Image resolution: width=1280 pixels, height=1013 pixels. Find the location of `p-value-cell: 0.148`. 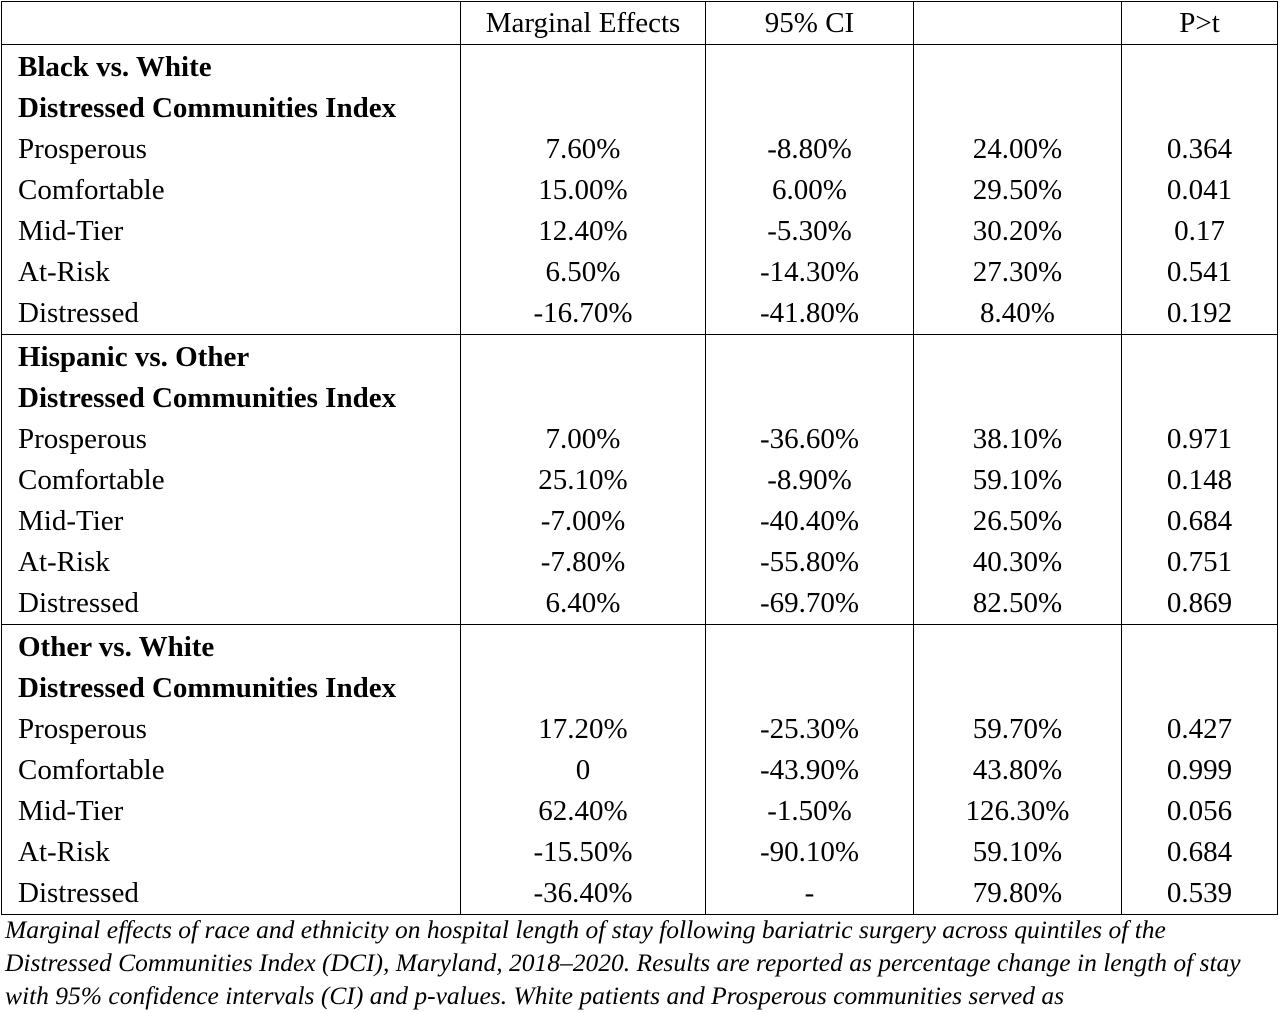

p-value-cell: 0.148 is located at coordinates (1199, 480).